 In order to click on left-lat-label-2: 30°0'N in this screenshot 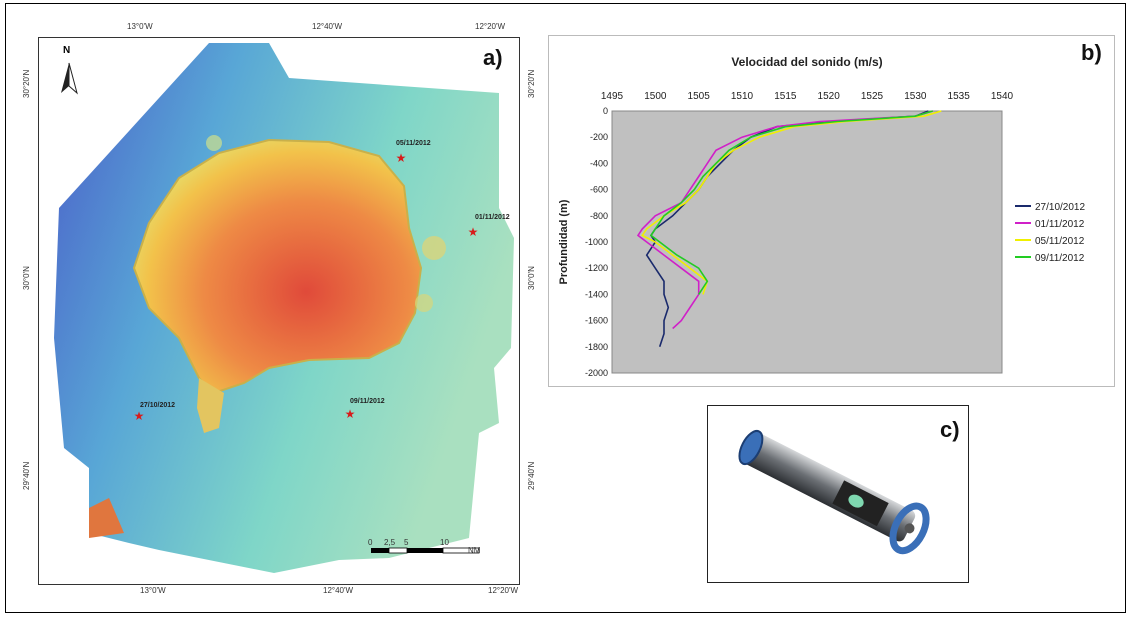, I will do `click(26, 278)`.